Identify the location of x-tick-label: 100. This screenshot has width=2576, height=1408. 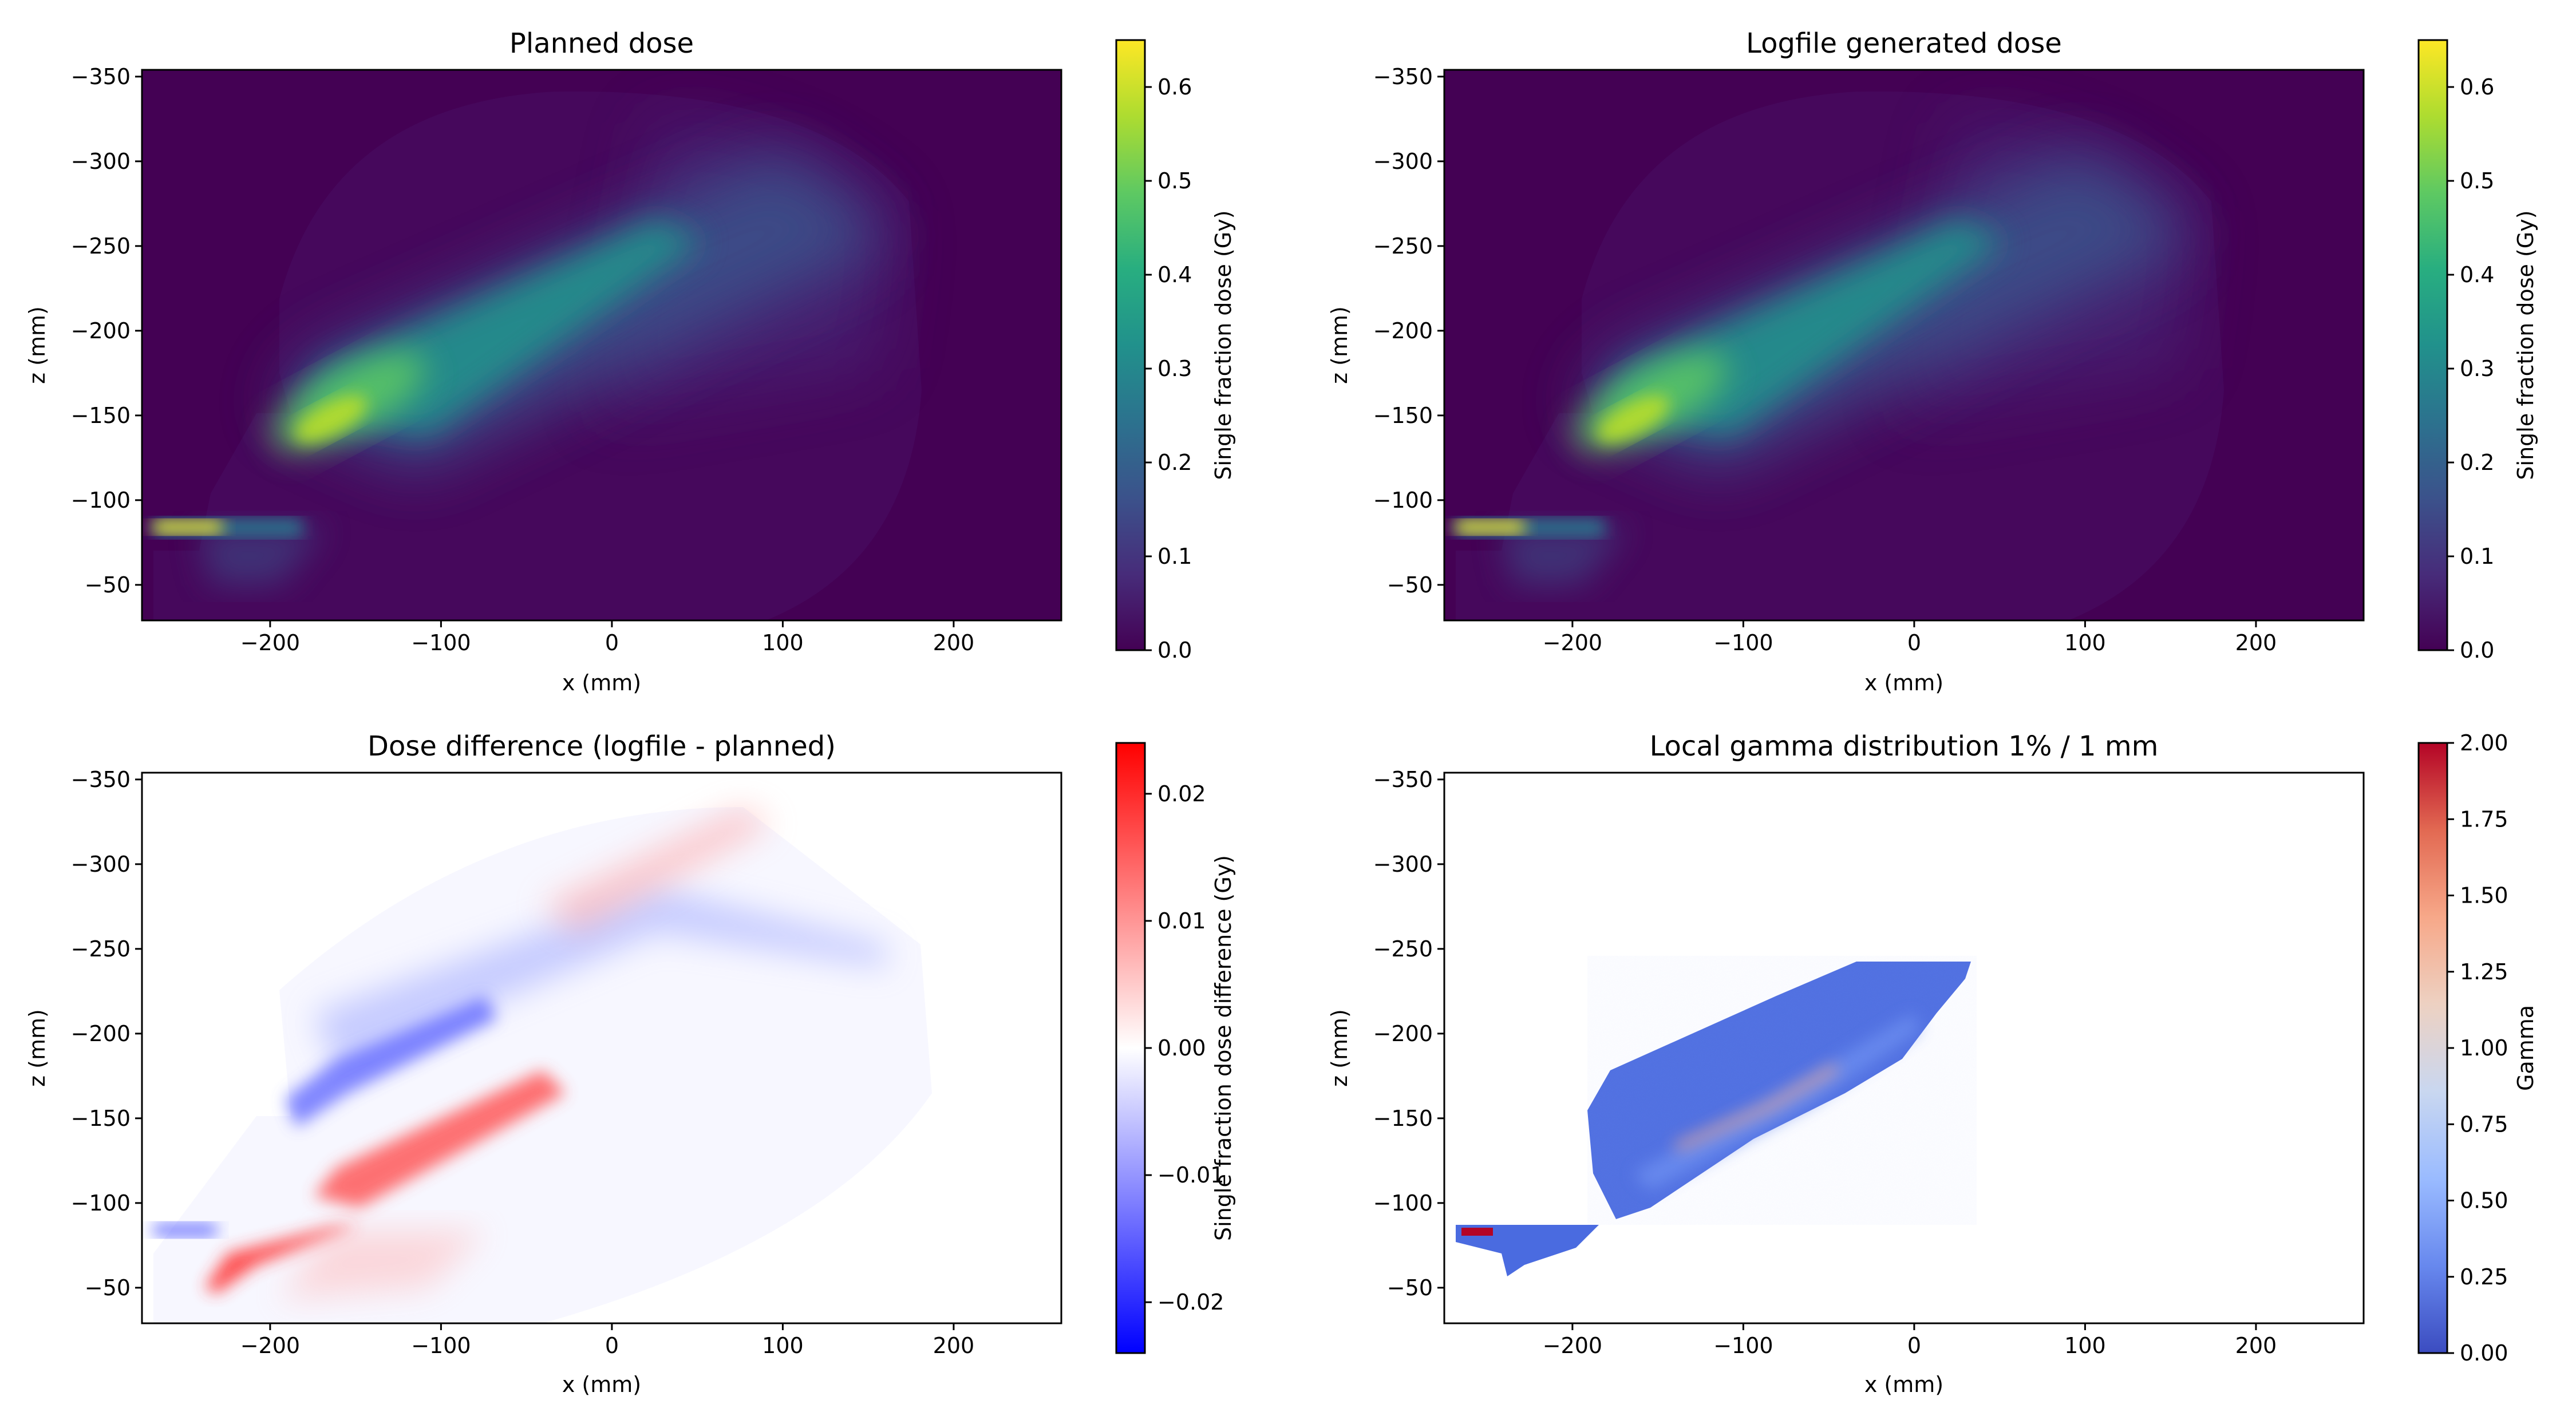
(783, 1345).